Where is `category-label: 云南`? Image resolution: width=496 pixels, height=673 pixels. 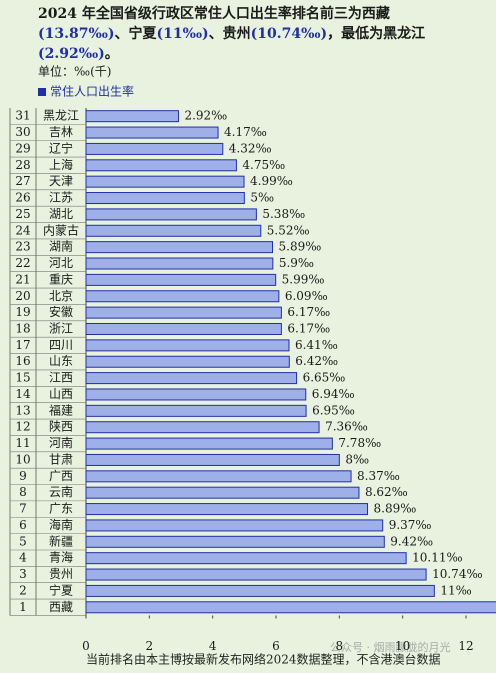 category-label: 云南 is located at coordinates (61, 491).